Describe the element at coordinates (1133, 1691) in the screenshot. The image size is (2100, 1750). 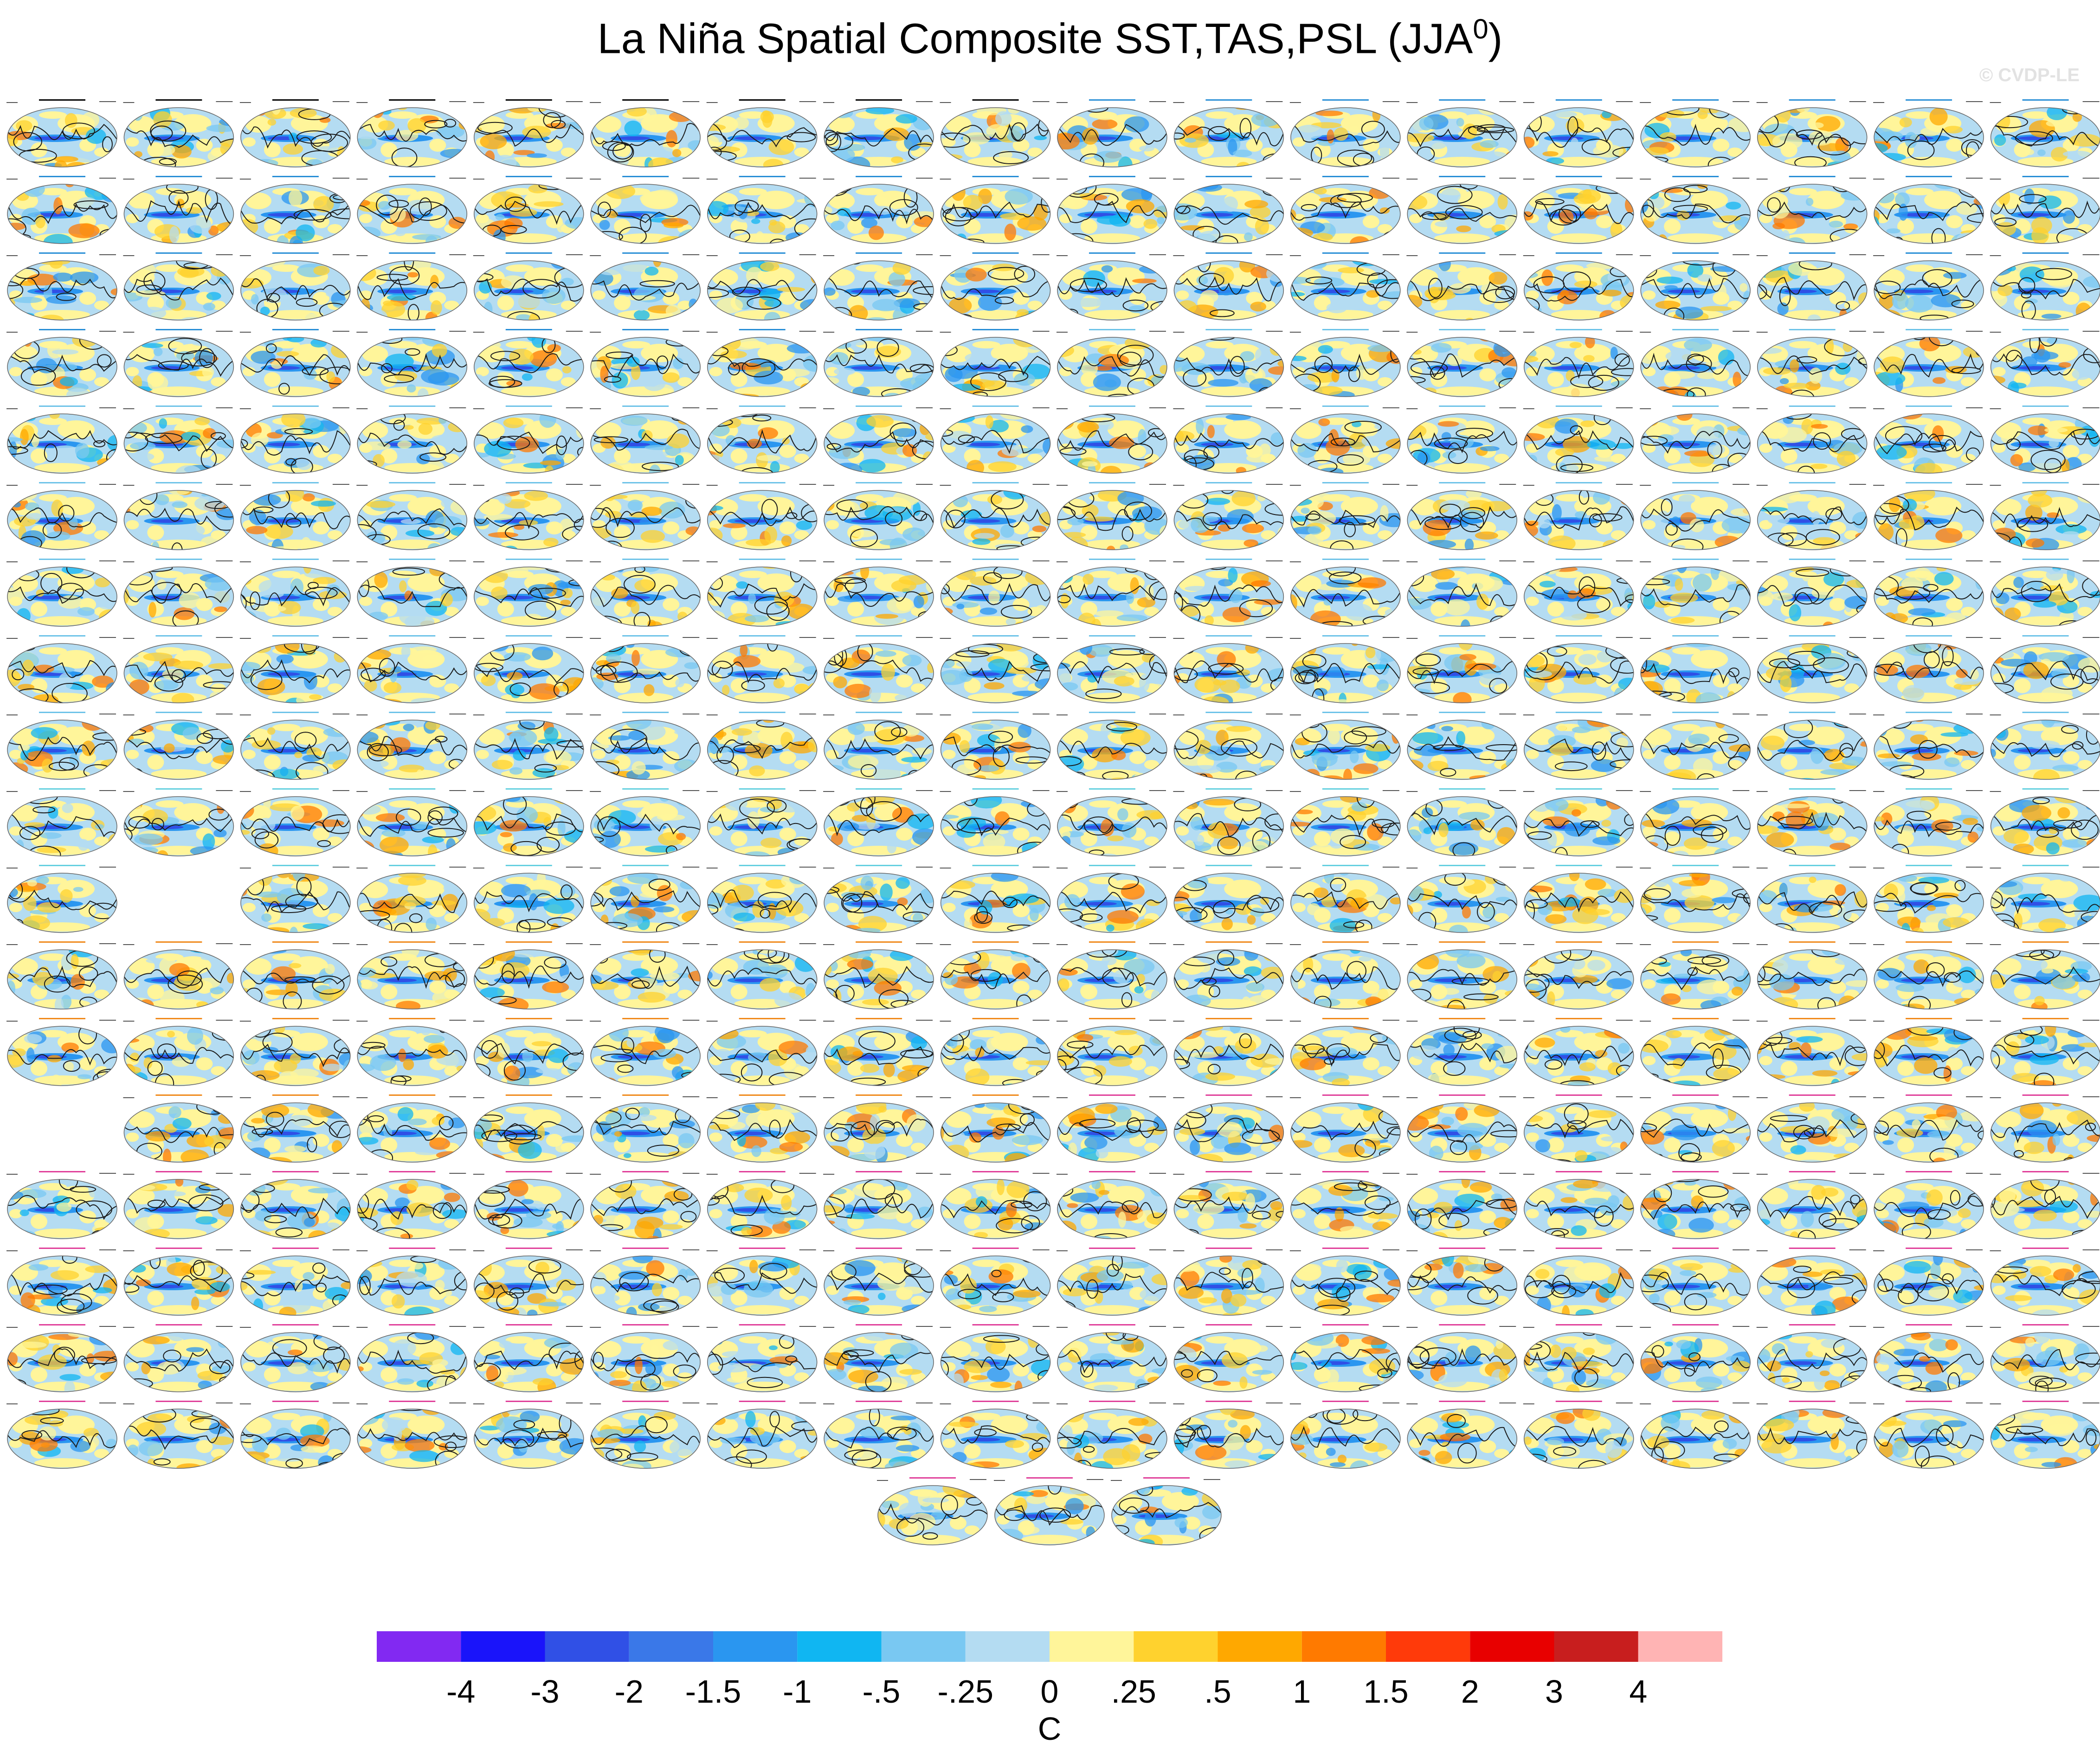
I see `colorbar-tick-8: .25` at that location.